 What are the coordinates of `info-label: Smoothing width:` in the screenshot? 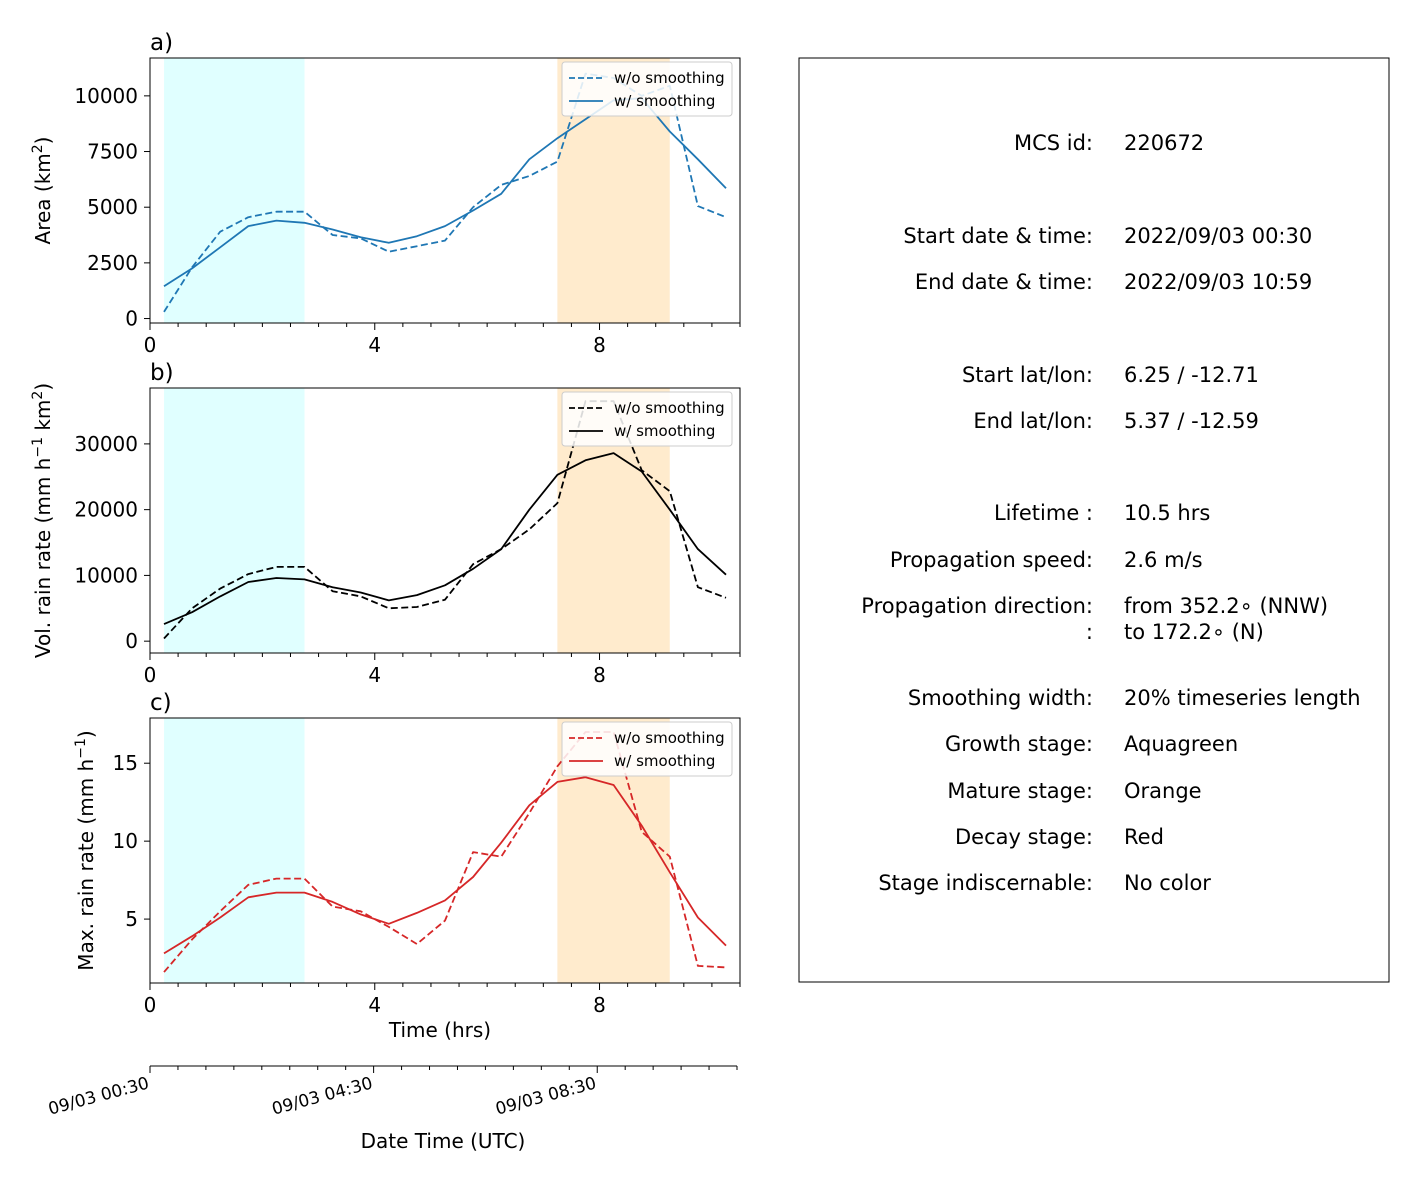 It's located at (1000, 698).